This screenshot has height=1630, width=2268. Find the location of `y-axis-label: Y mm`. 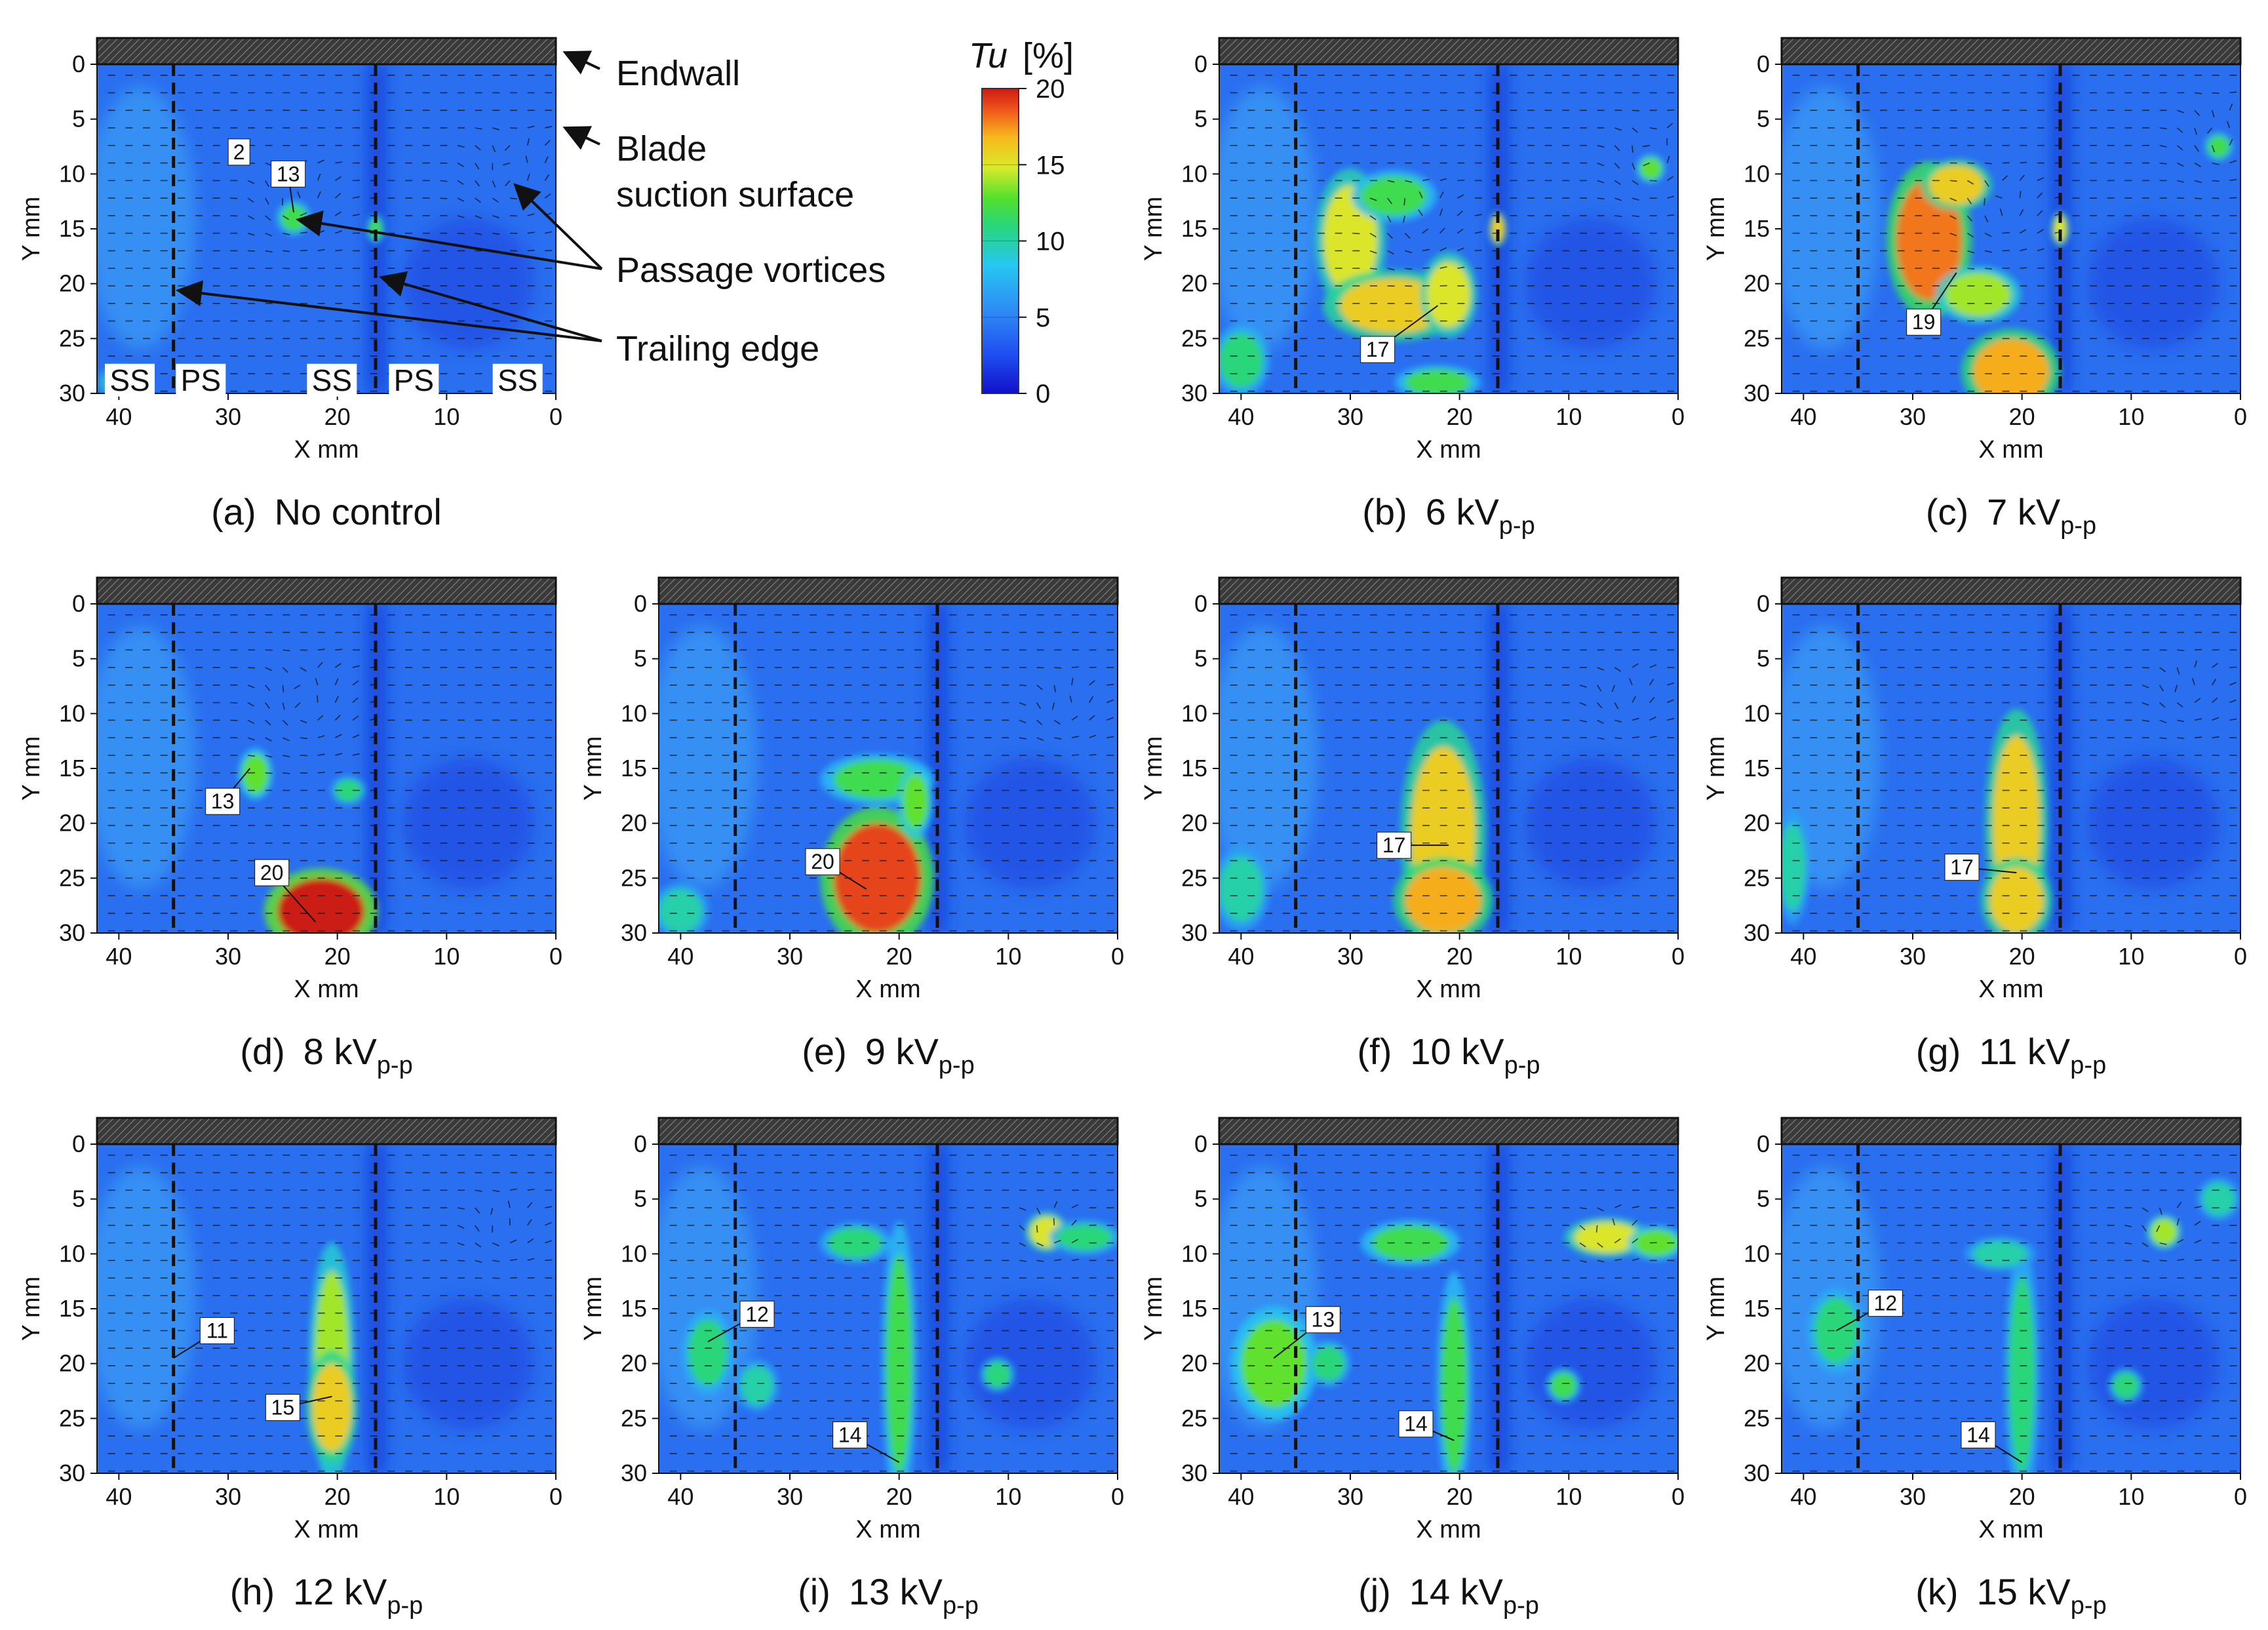

y-axis-label: Y mm is located at coordinates (31, 229).